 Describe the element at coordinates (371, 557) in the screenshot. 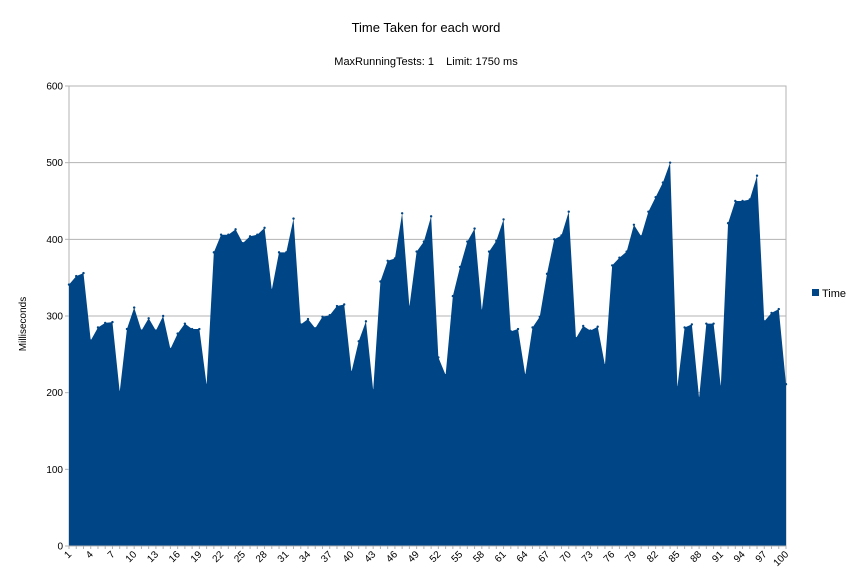

I see `x-tick-label-43: 43` at that location.